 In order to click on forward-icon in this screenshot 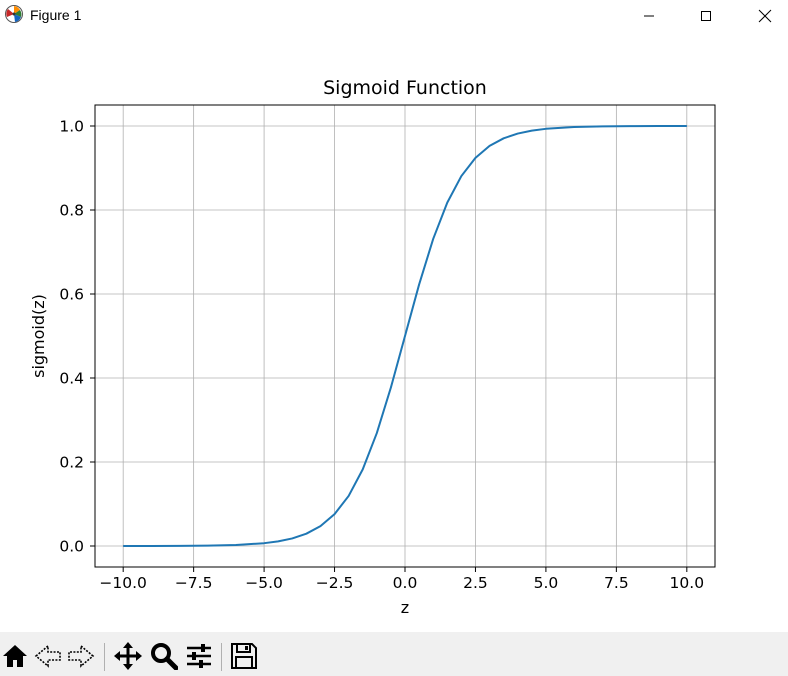, I will do `click(81, 656)`.